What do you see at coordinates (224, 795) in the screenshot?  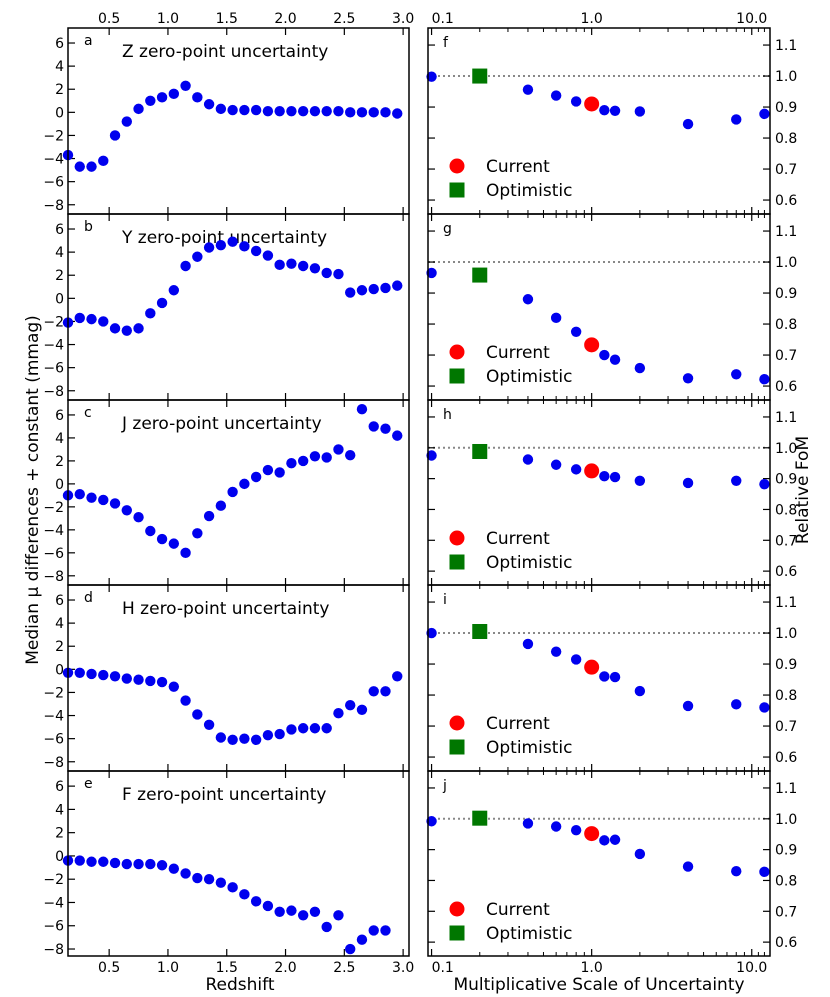 I see `panel-title: F zero-point uncertainty` at bounding box center [224, 795].